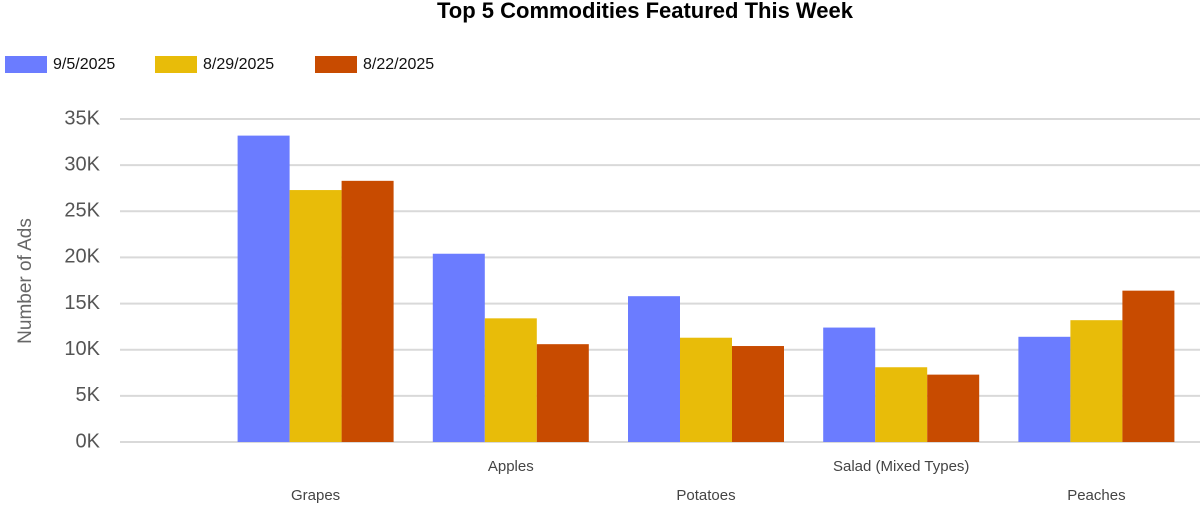 Image resolution: width=1200 pixels, height=517 pixels. Describe the element at coordinates (901, 466) in the screenshot. I see `x-tick-label: Salad (Mixed Types)` at that location.